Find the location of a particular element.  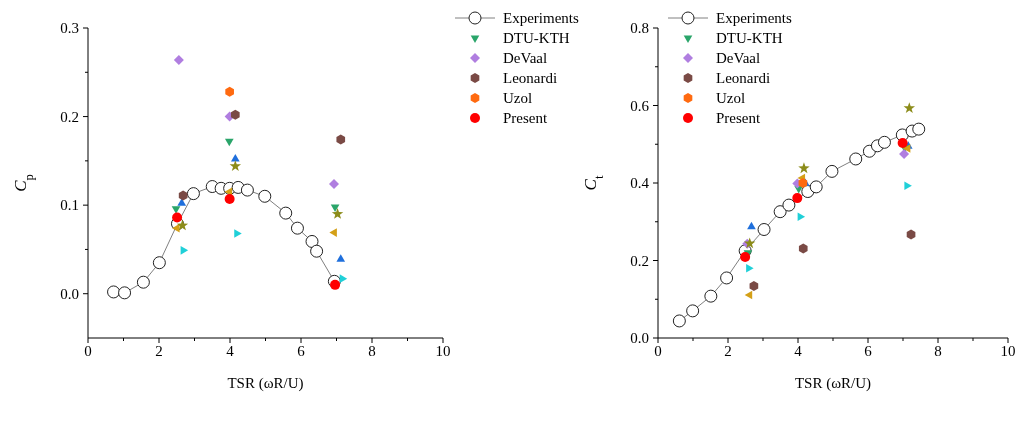

y-tick-label: 0.6 is located at coordinates (640, 105).